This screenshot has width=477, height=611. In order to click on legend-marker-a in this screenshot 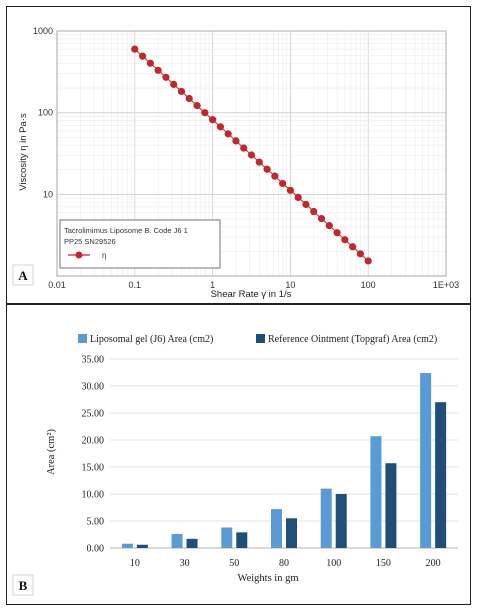, I will do `click(79, 255)`.